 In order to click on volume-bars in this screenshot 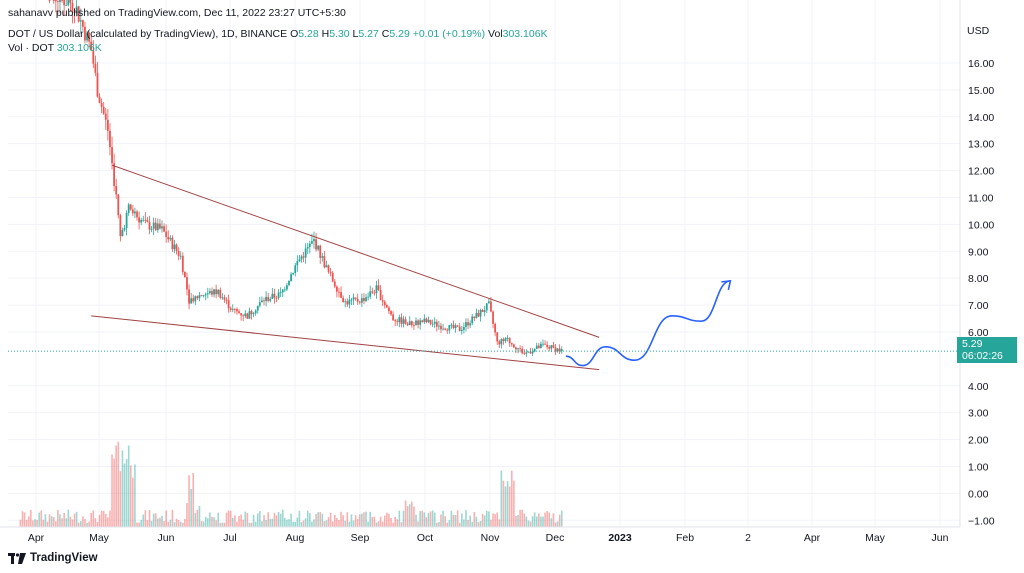, I will do `click(291, 484)`.